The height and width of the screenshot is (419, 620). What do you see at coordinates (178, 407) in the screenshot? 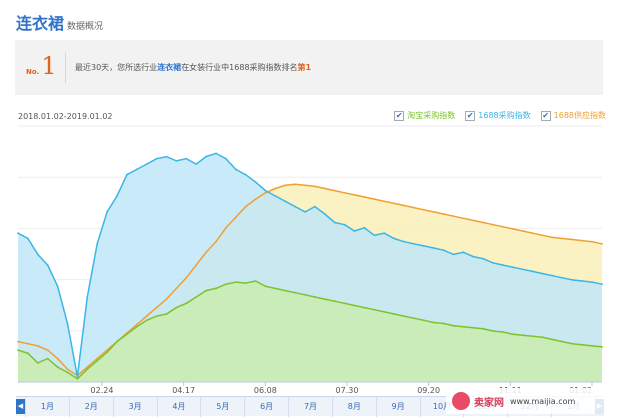
I see `month-tick-4: 4月` at bounding box center [178, 407].